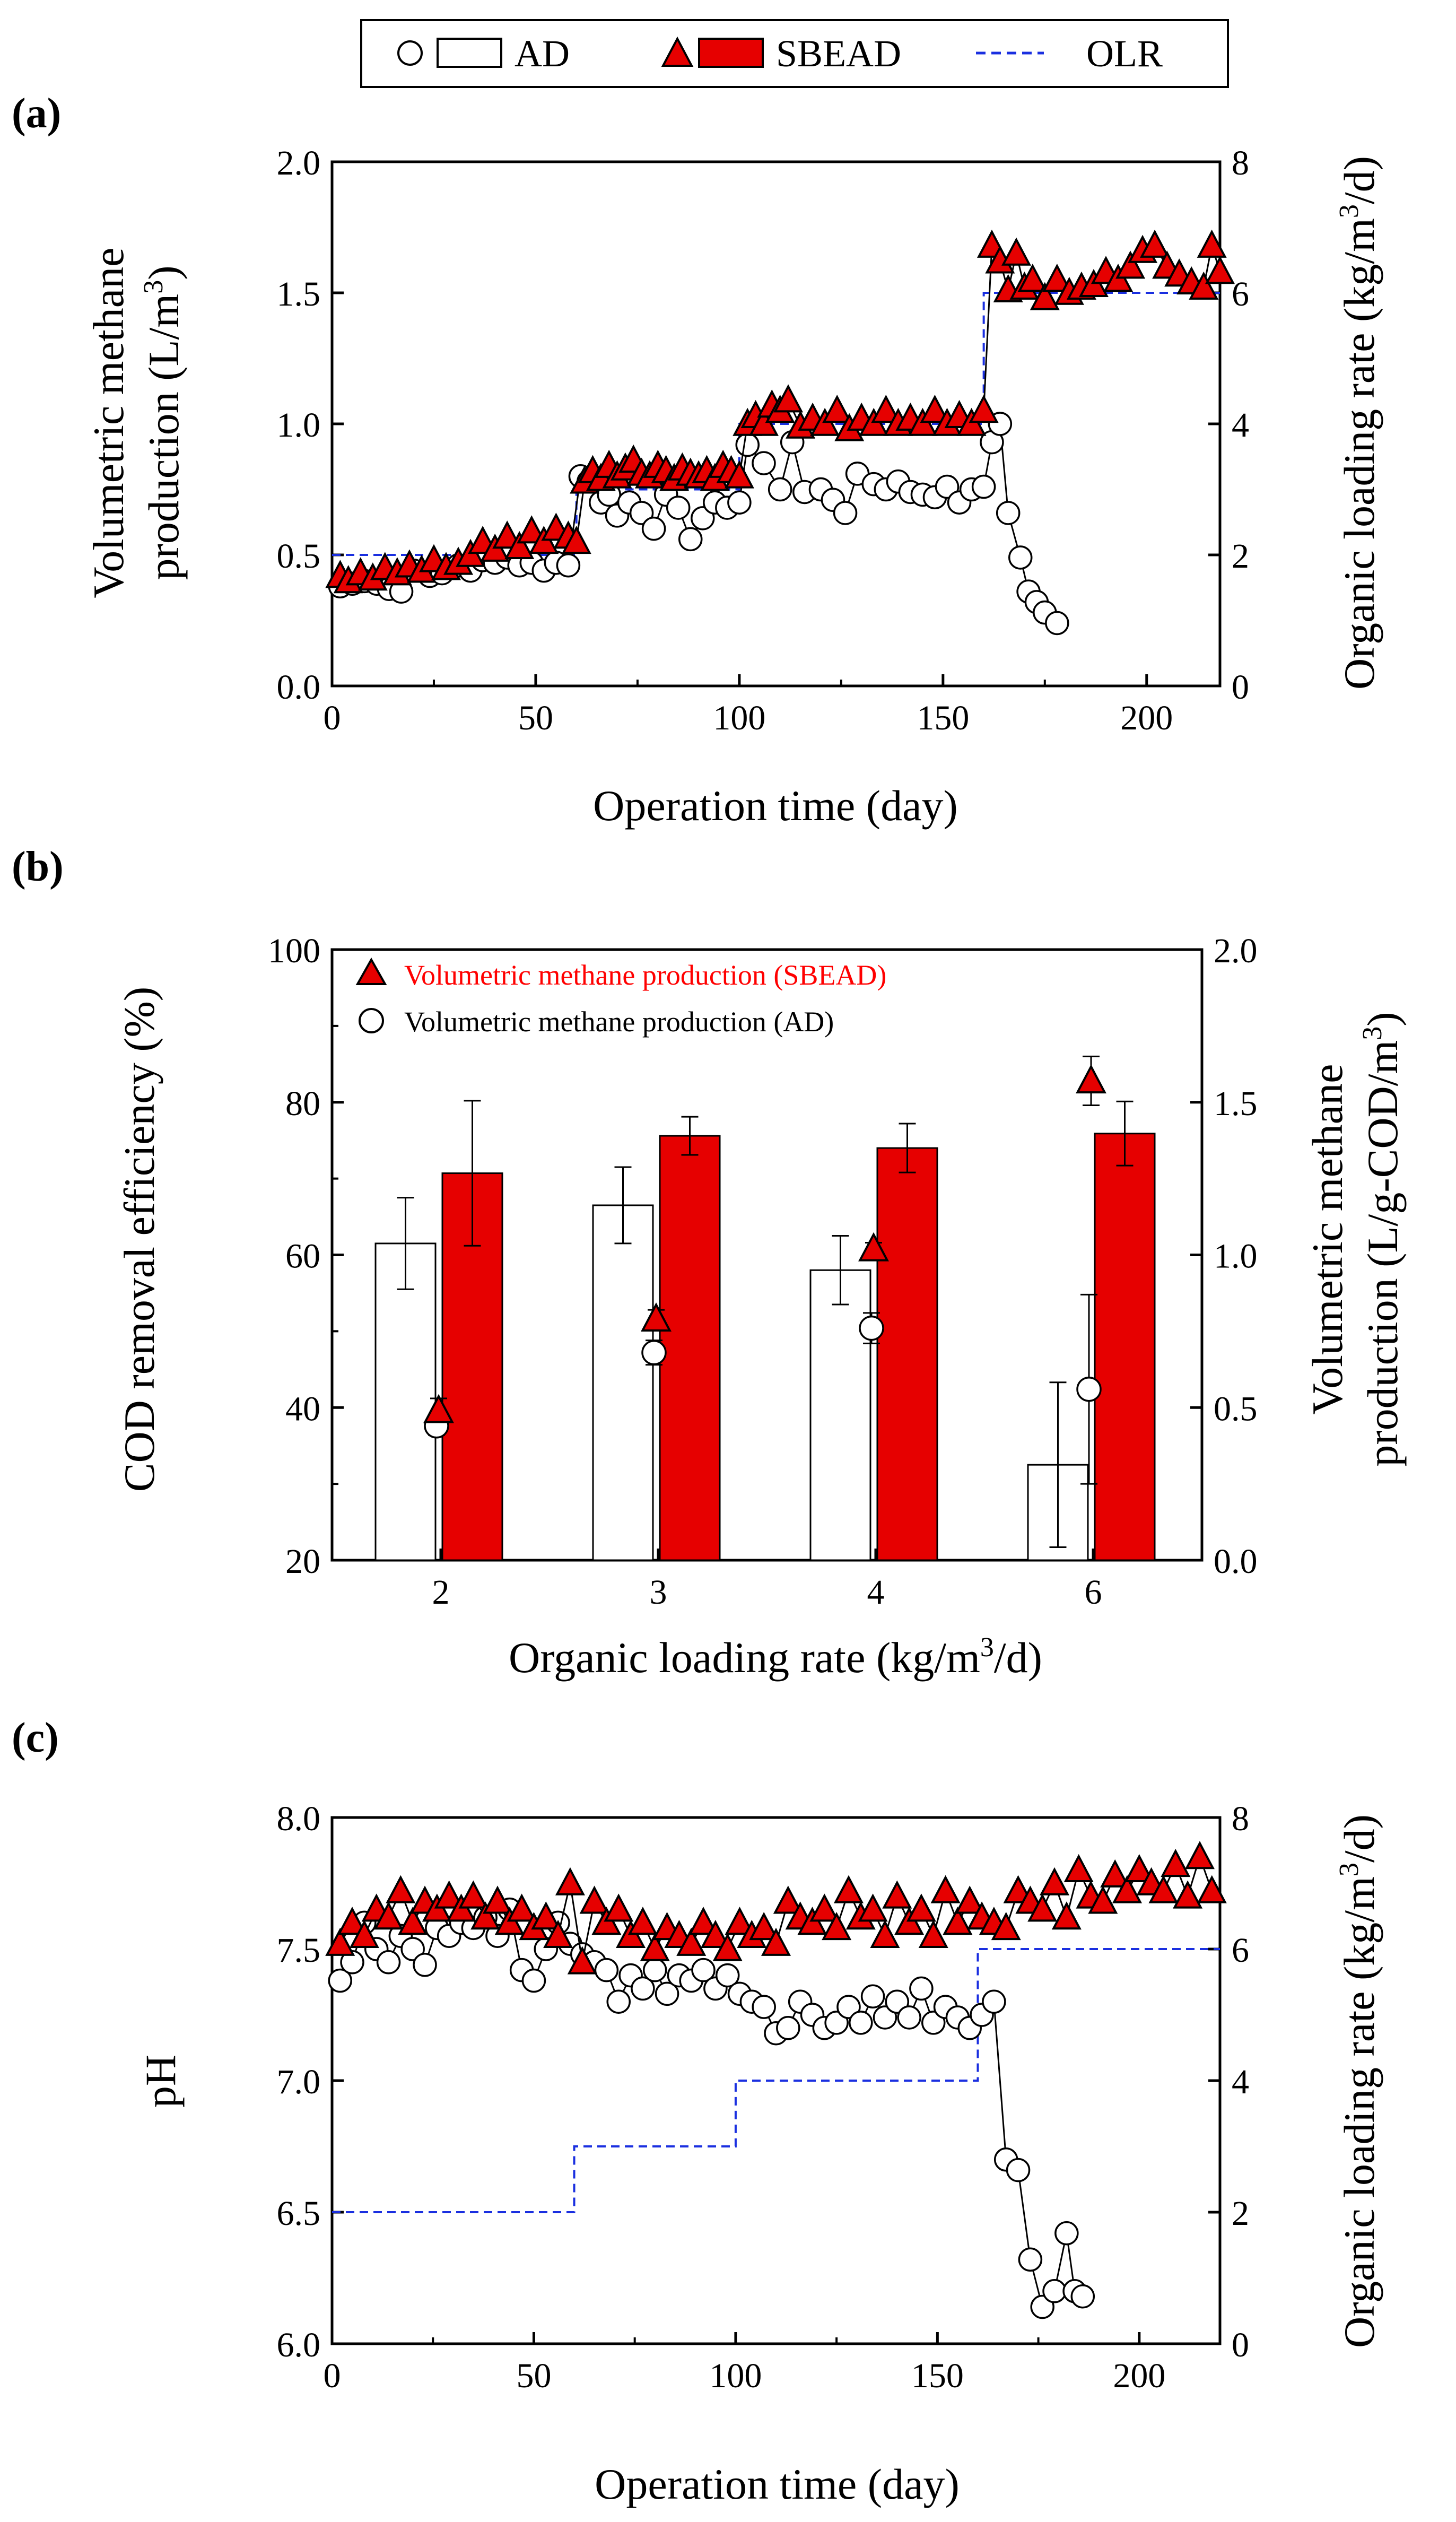 This screenshot has width=1456, height=2522. Describe the element at coordinates (1240, 2345) in the screenshot. I see `panel-c-y2tick-label: 0` at that location.